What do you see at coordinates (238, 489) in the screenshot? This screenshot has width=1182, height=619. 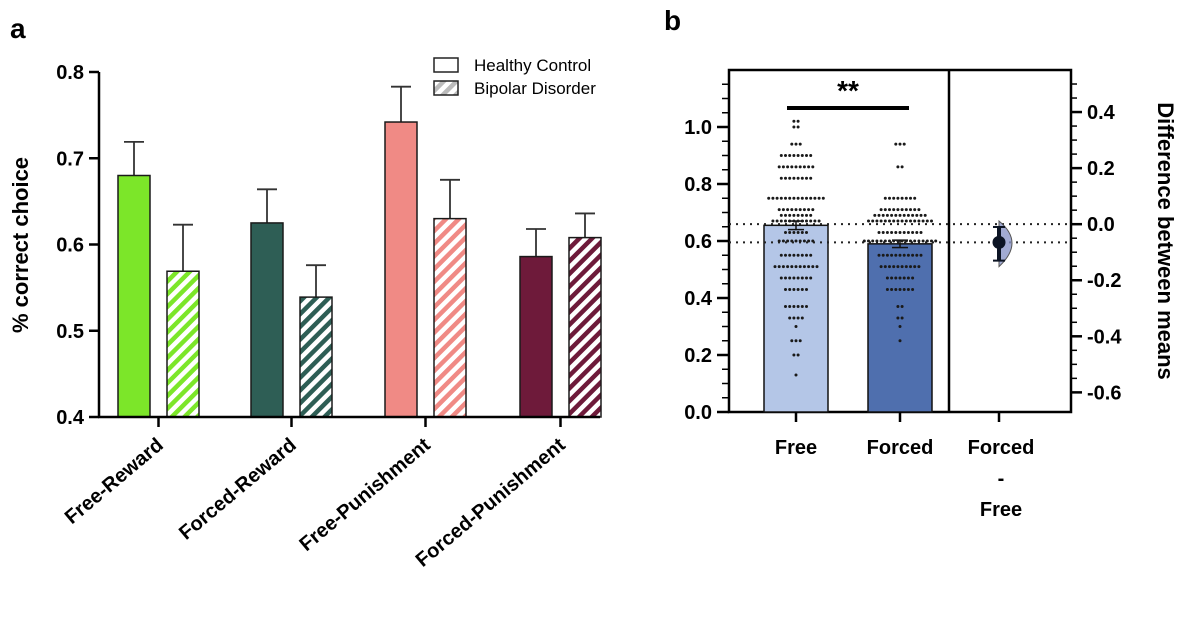 I see `panel-a-category-label: Forced-Reward` at bounding box center [238, 489].